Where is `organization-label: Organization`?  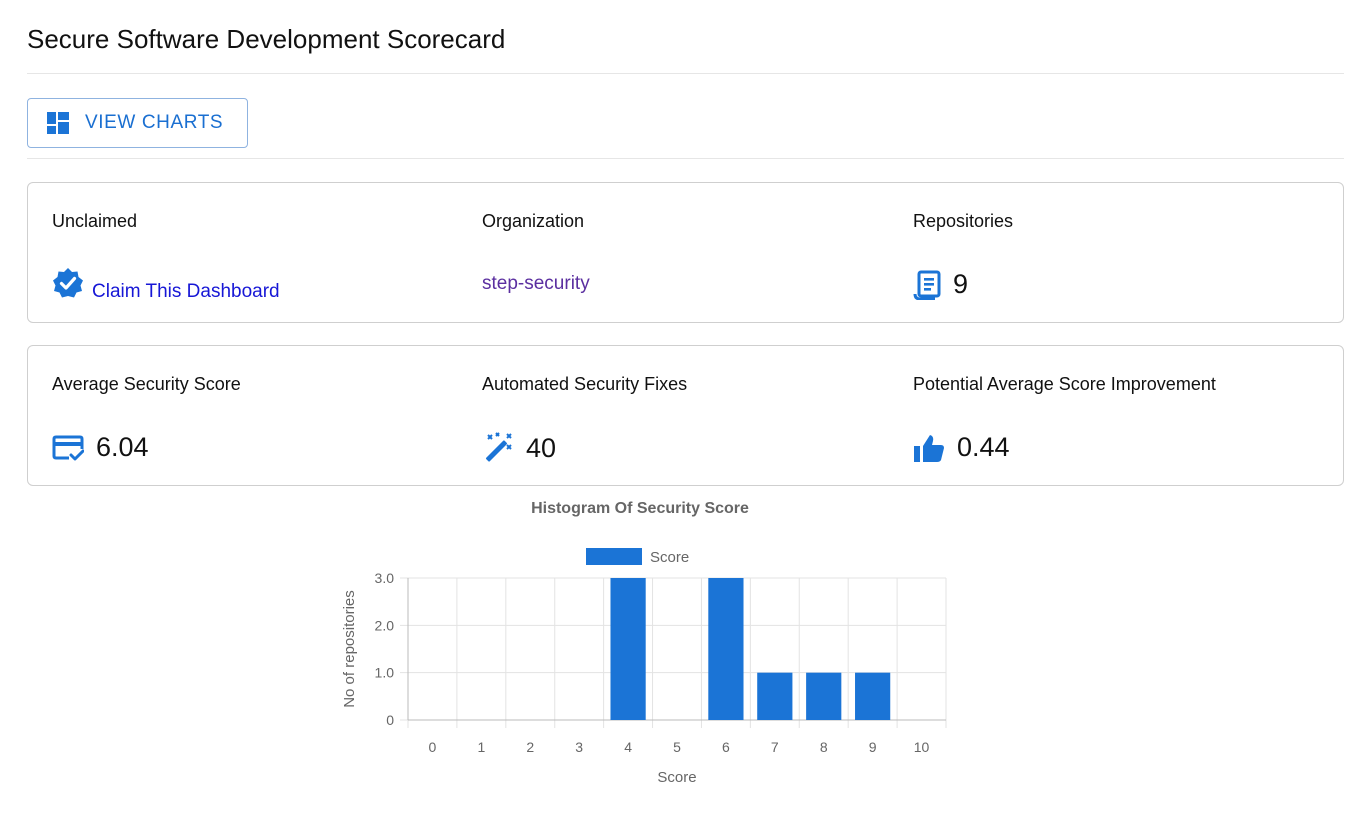 organization-label: Organization is located at coordinates (533, 221).